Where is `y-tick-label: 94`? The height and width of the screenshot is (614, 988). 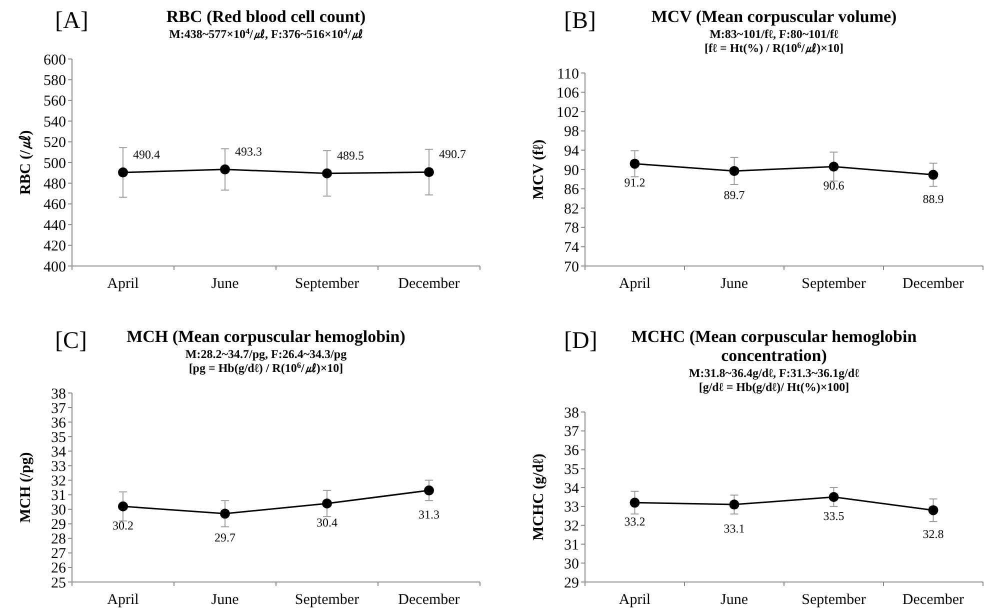
y-tick-label: 94 is located at coordinates (572, 151).